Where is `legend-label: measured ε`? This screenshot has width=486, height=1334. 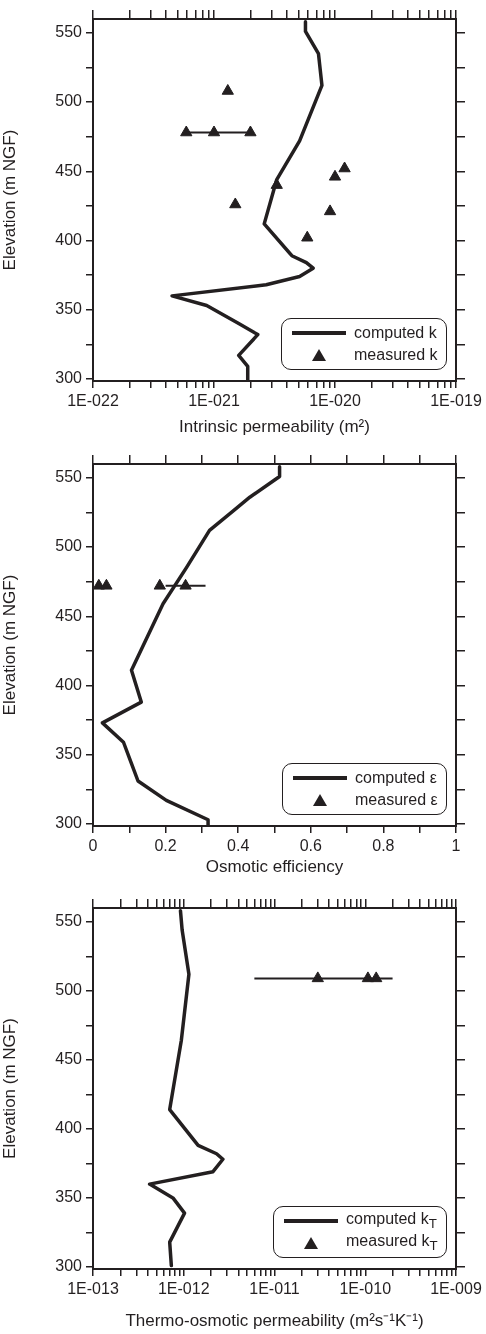
legend-label: measured ε is located at coordinates (396, 800).